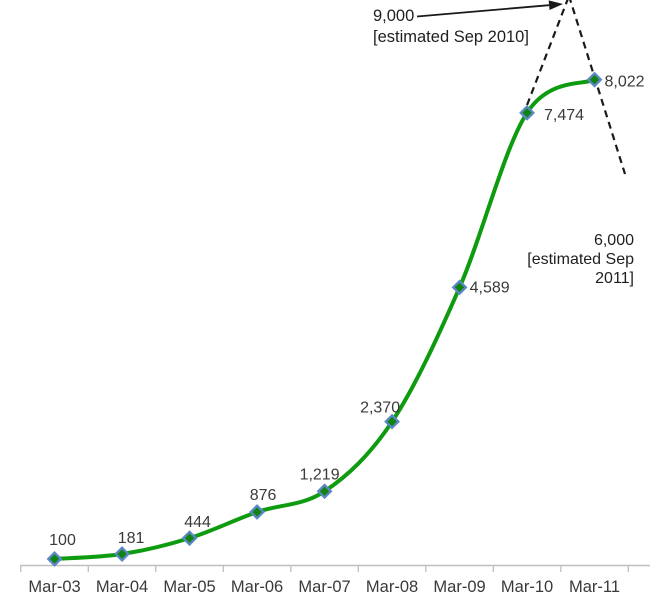 This screenshot has width=650, height=611. I want to click on x-axis-label: Mar-07, so click(324, 587).